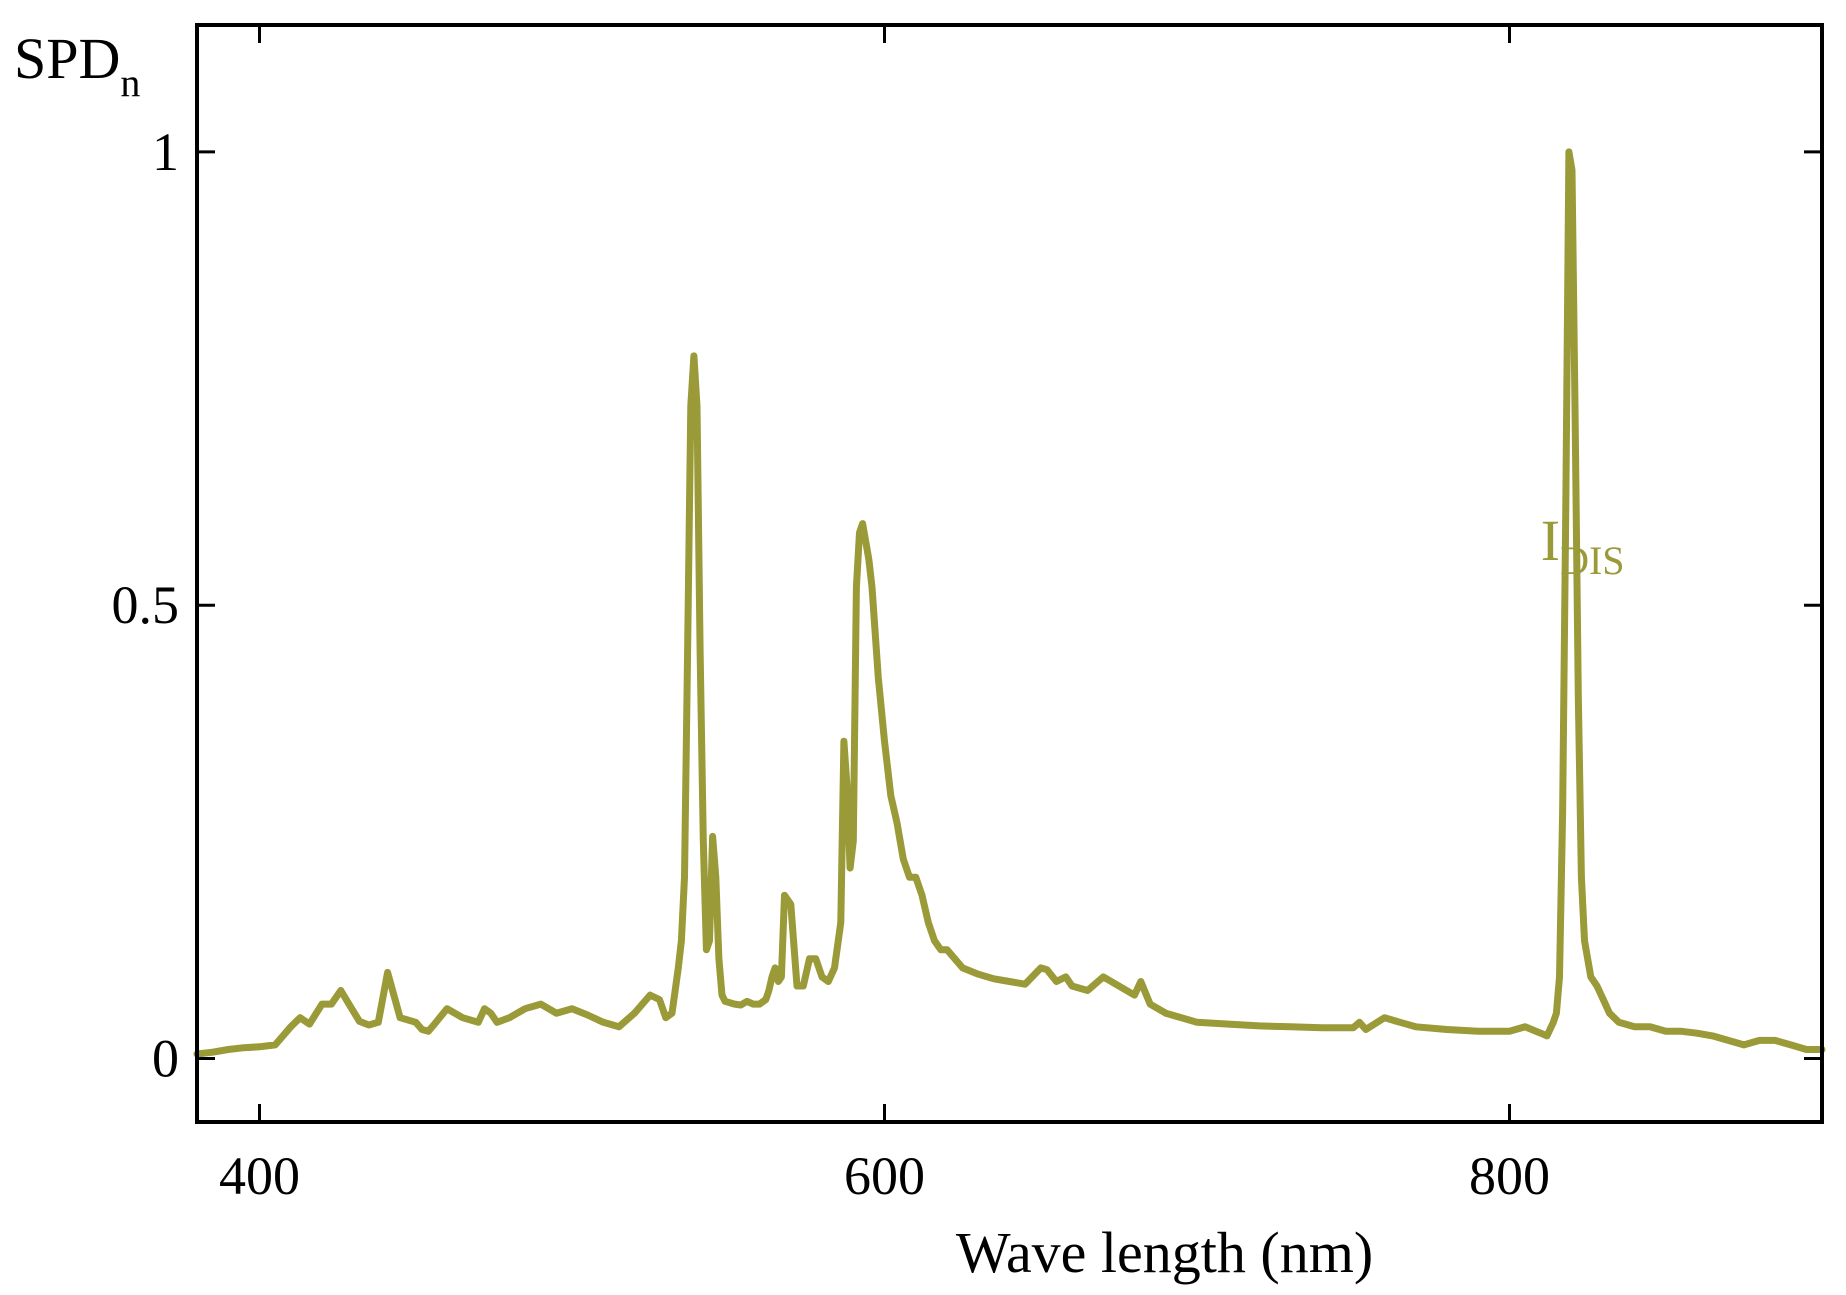  I want to click on y-axis-title: SPDn, so click(77, 65).